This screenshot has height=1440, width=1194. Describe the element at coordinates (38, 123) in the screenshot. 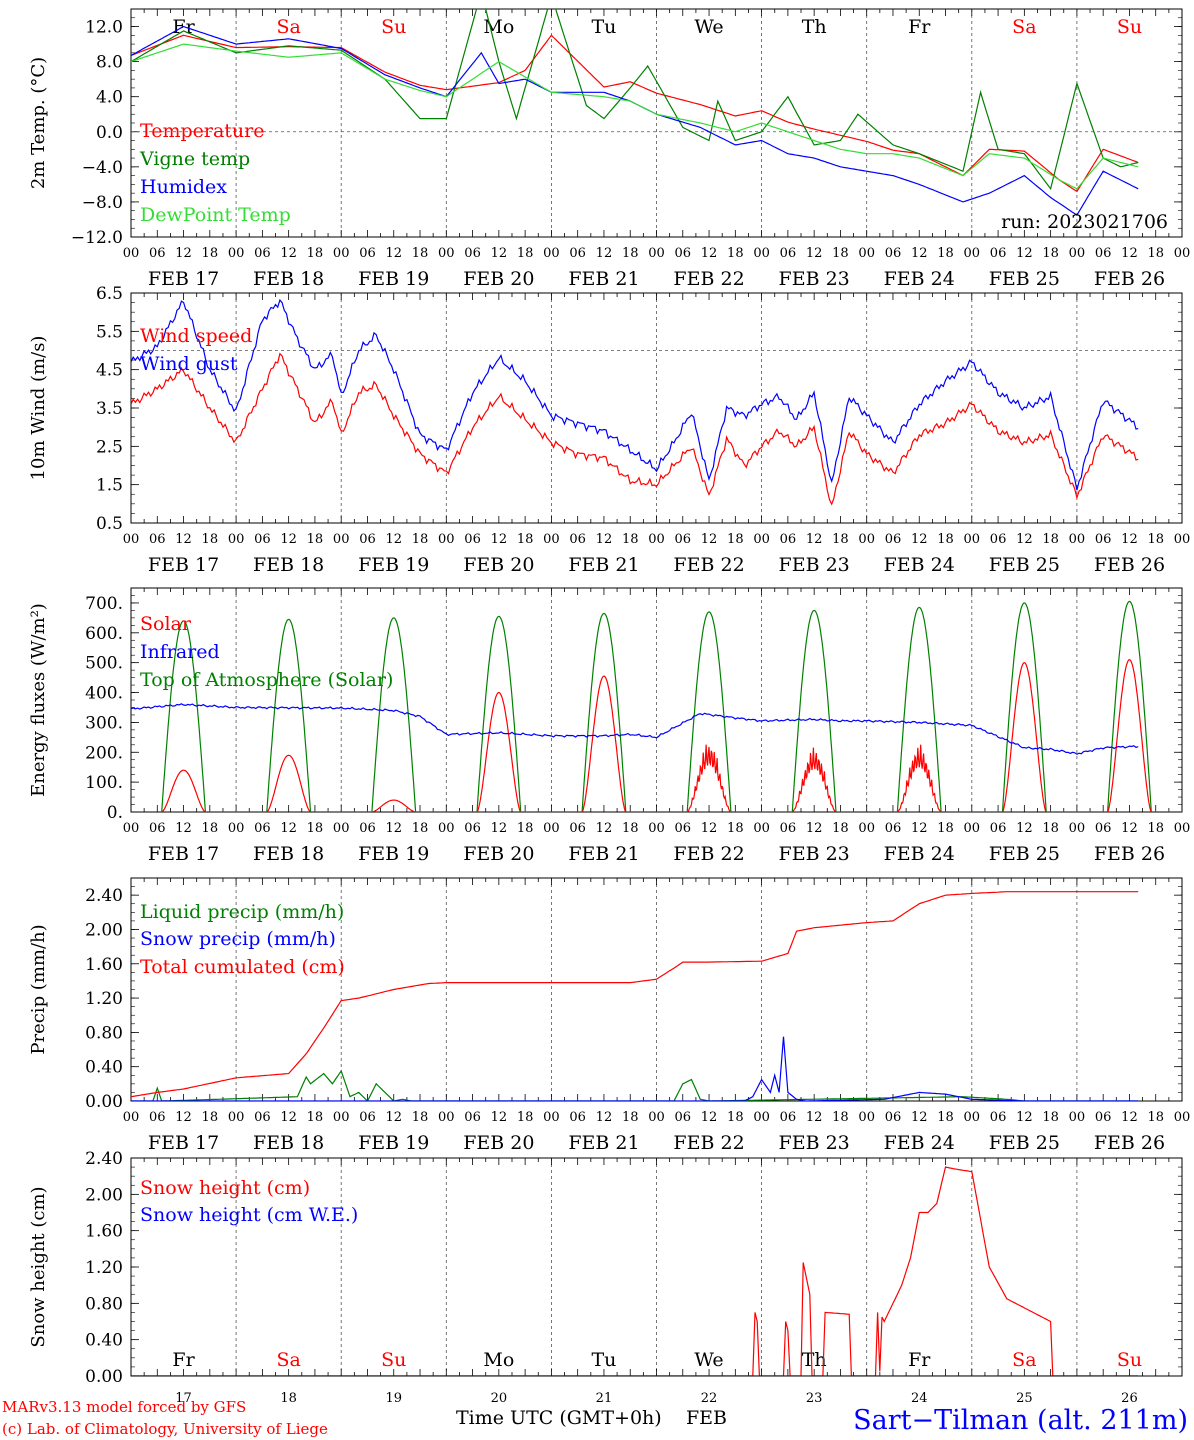

I see `y-axis-label: 2m Temp. (°C)` at that location.